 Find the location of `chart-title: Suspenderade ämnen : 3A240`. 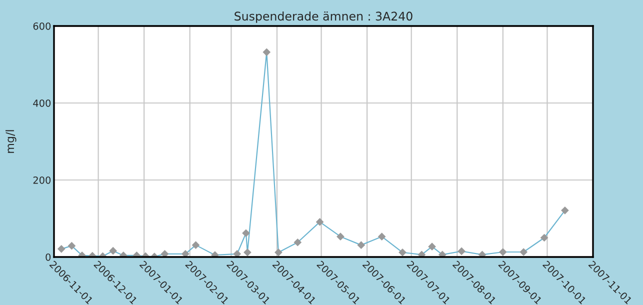

chart-title: Suspenderade ämnen : 3A240 is located at coordinates (323, 17).